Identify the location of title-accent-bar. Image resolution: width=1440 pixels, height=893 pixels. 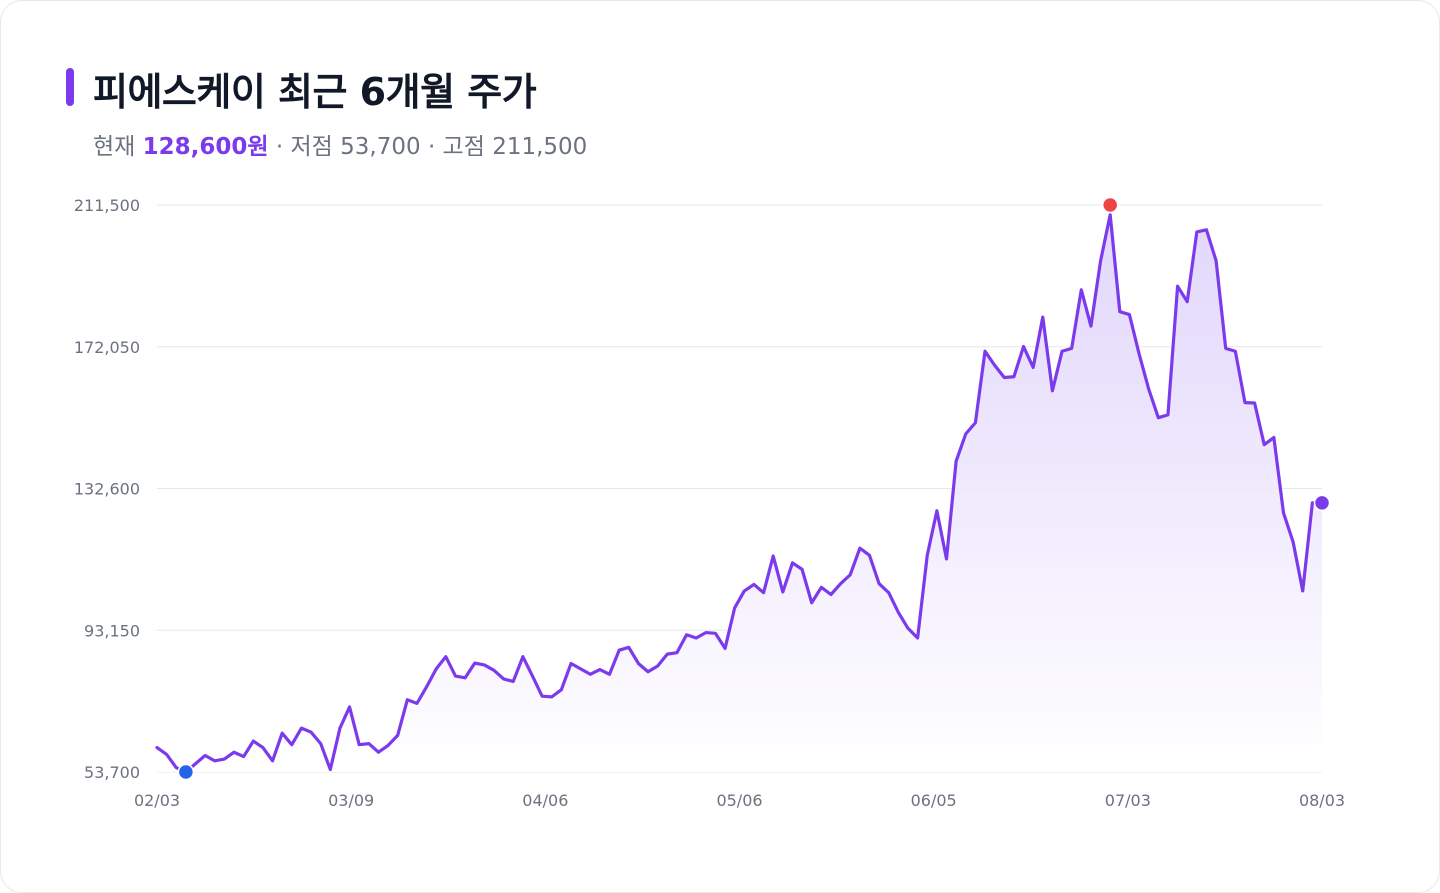
(70, 87).